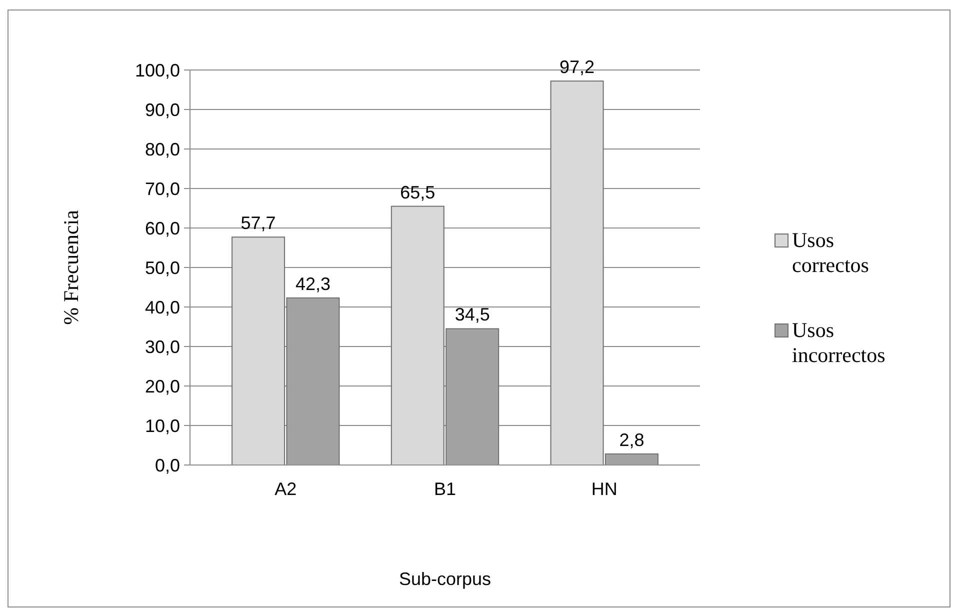 This screenshot has width=958, height=610. Describe the element at coordinates (604, 489) in the screenshot. I see `x-tick-label: HN` at that location.